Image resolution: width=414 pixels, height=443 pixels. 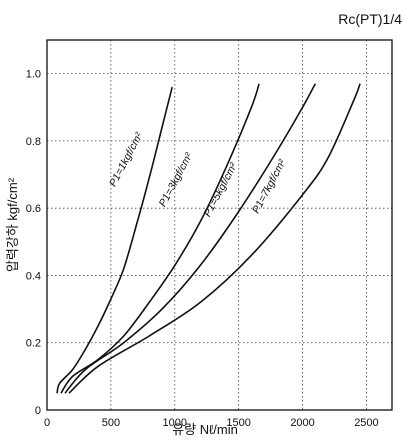 What do you see at coordinates (33, 276) in the screenshot?
I see `y-tick-label: 0.4` at bounding box center [33, 276].